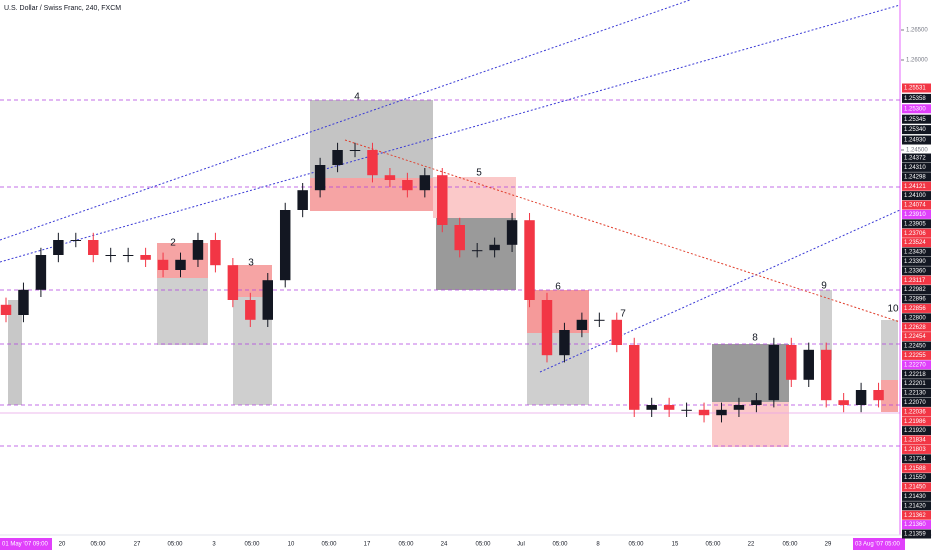  What do you see at coordinates (917, 151) in the screenshot?
I see `y-tick-label: 1.24500` at bounding box center [917, 151].